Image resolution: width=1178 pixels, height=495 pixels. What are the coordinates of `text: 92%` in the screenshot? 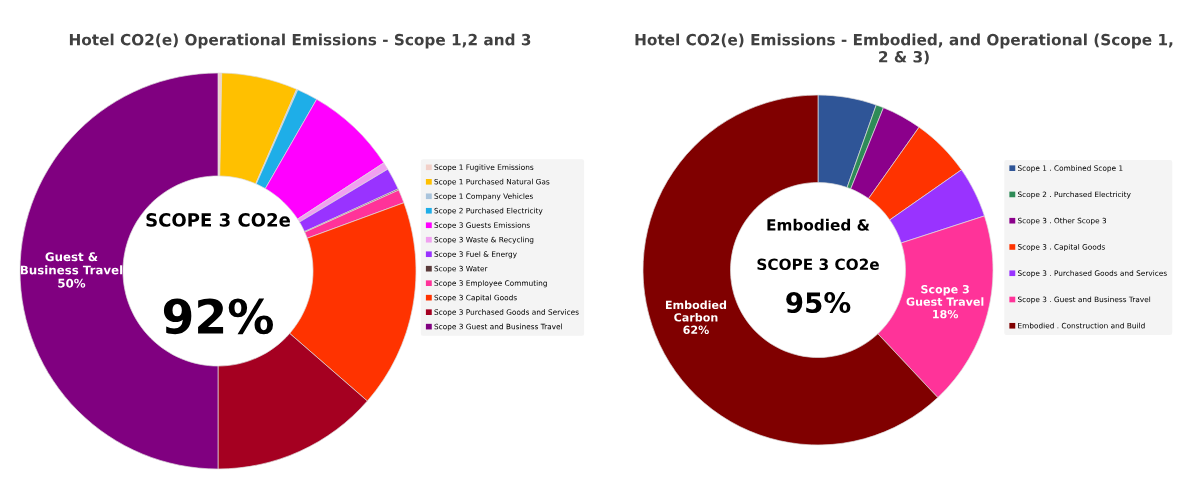 It's located at (218, 316).